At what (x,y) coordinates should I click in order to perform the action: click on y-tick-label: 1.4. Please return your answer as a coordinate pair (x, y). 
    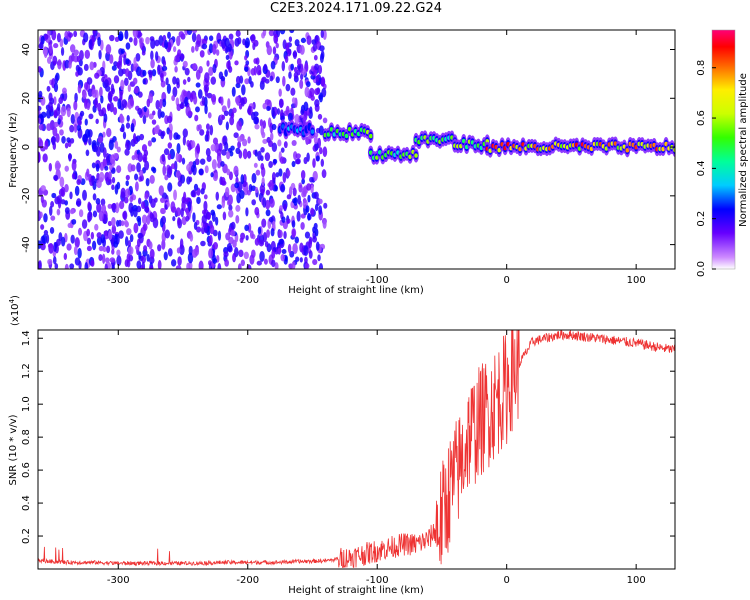
    Looking at the image, I should click on (26, 338).